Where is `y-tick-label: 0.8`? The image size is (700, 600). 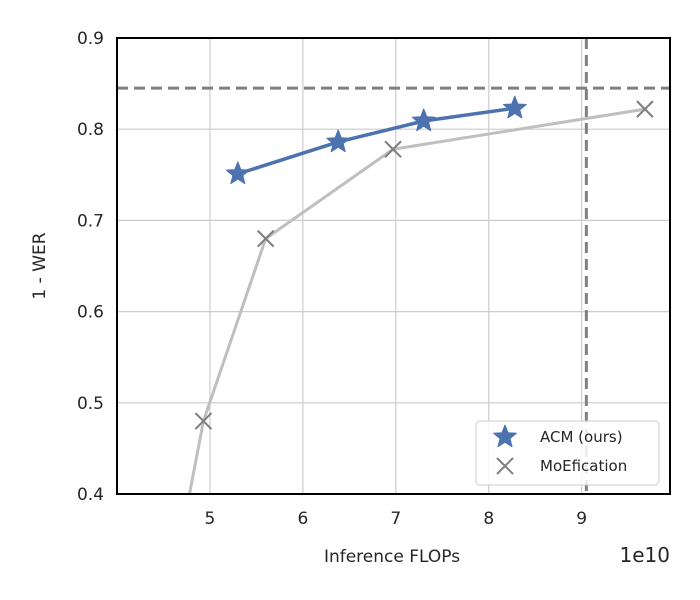
y-tick-label: 0.8 is located at coordinates (90, 130).